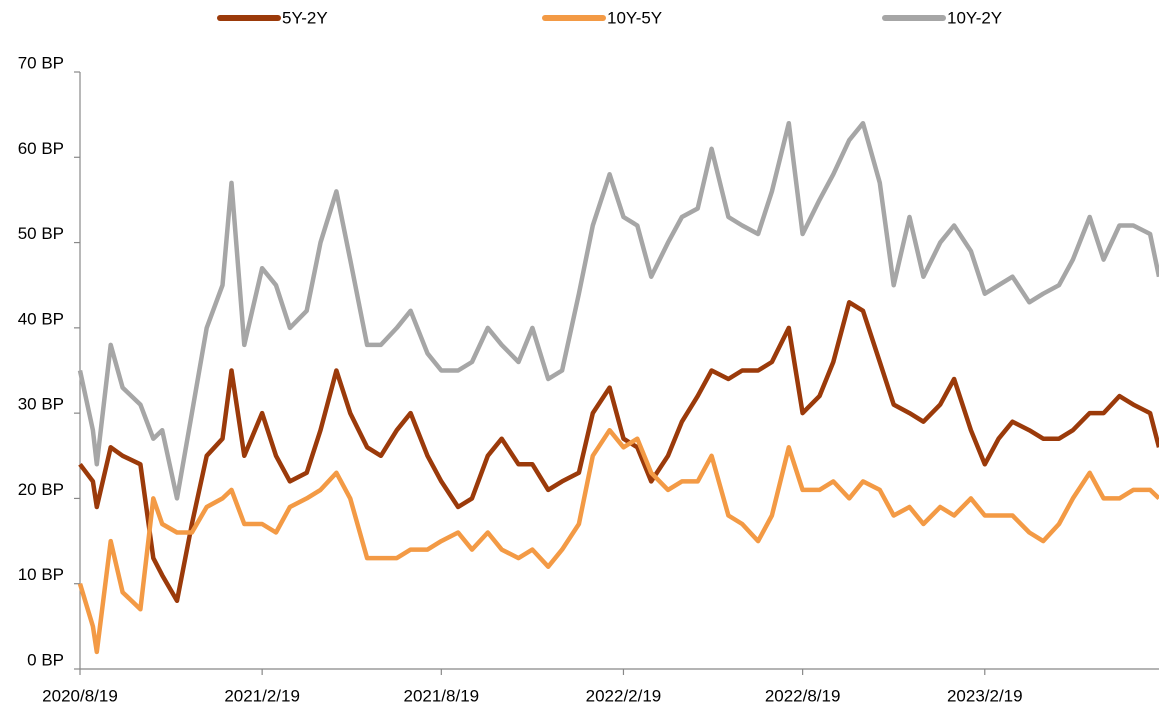  I want to click on x-tick-label: 2023/2/19, so click(985, 695).